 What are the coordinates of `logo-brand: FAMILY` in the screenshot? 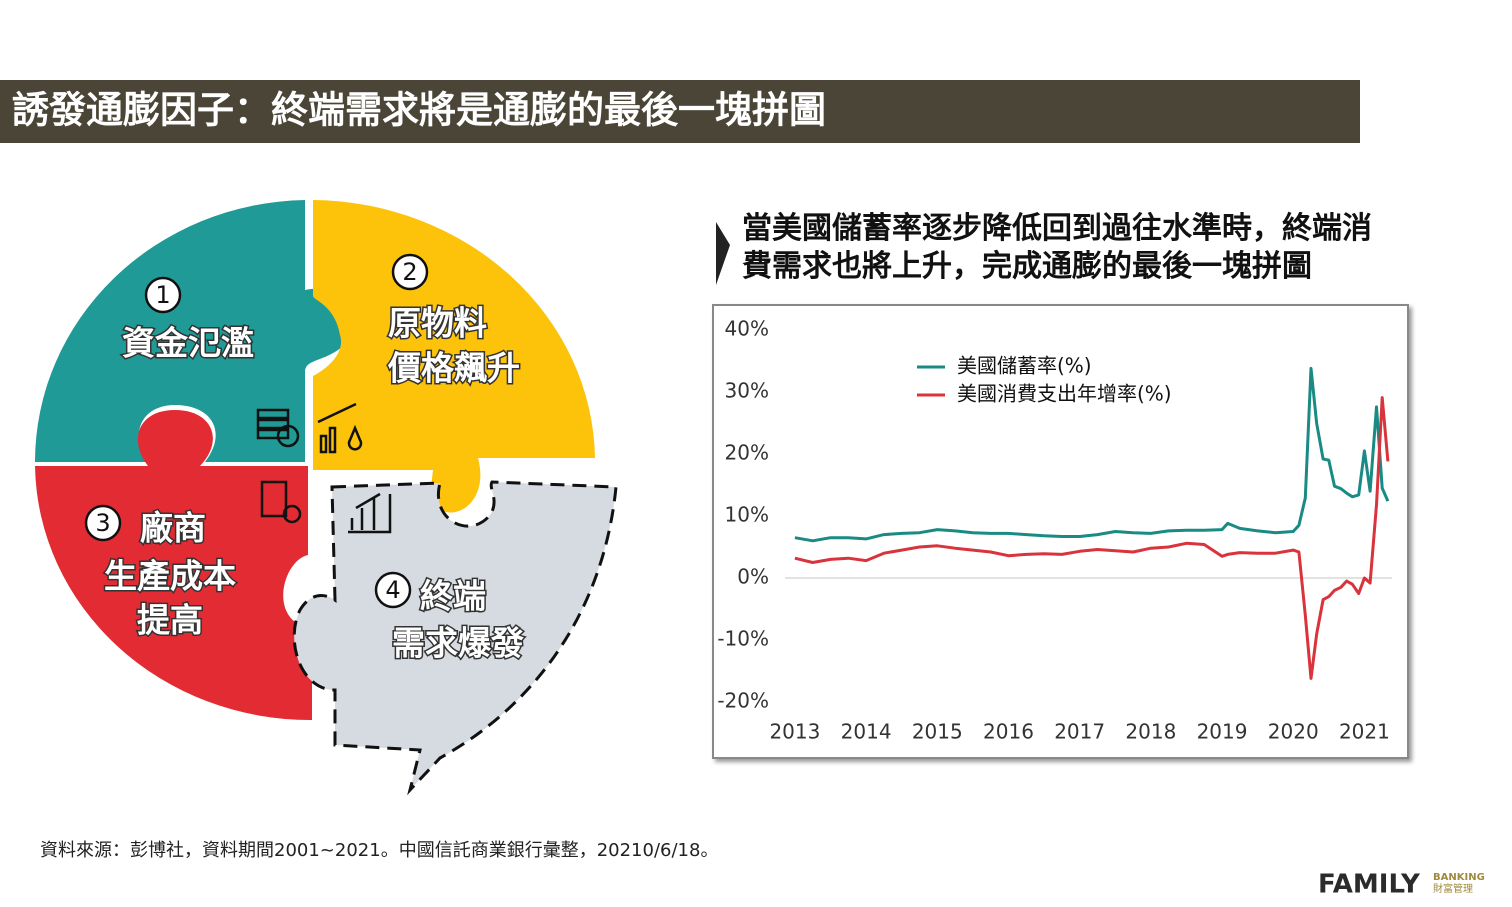 It's located at (1369, 885).